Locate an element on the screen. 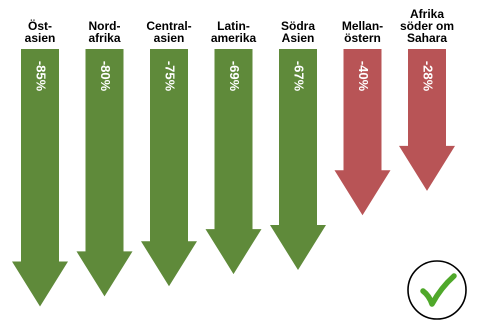  category-label-6: Mellan-östern is located at coordinates (362, 32).